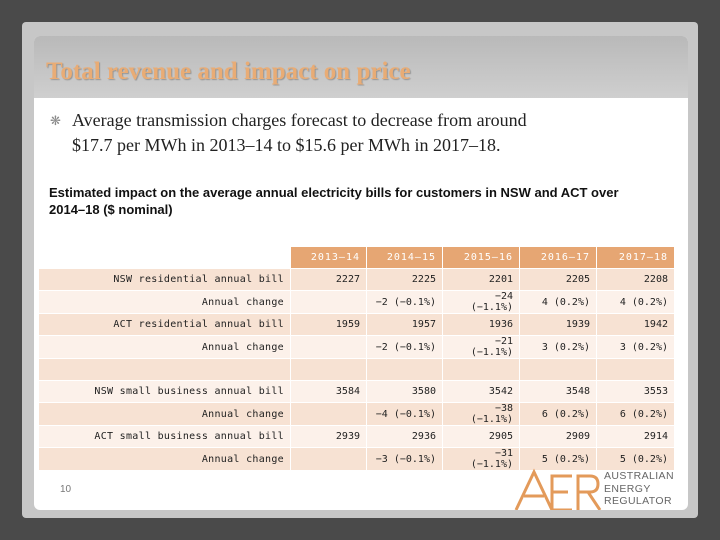 This screenshot has width=720, height=540. What do you see at coordinates (404, 279) in the screenshot?
I see `table-cell: 2225` at bounding box center [404, 279].